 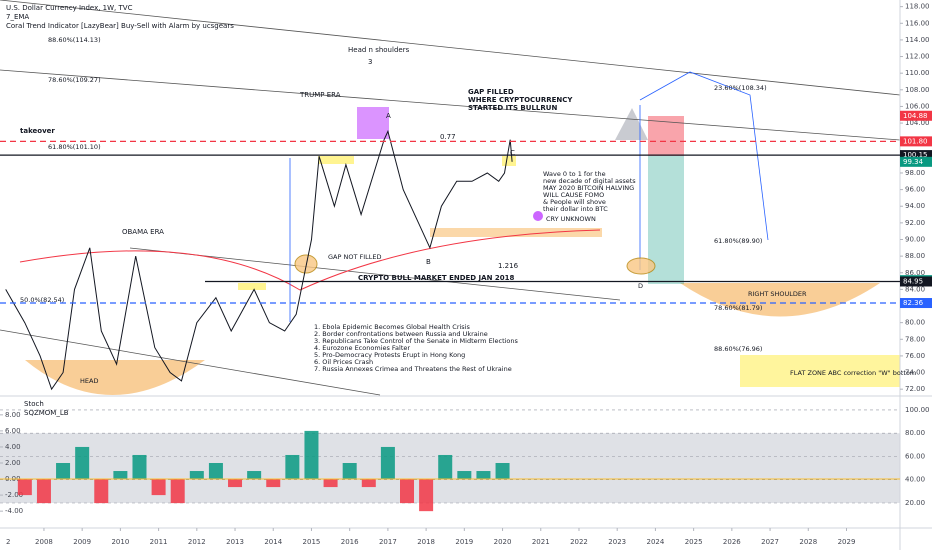 I want to click on y-tick-label: 88.00, so click(x=915, y=256).